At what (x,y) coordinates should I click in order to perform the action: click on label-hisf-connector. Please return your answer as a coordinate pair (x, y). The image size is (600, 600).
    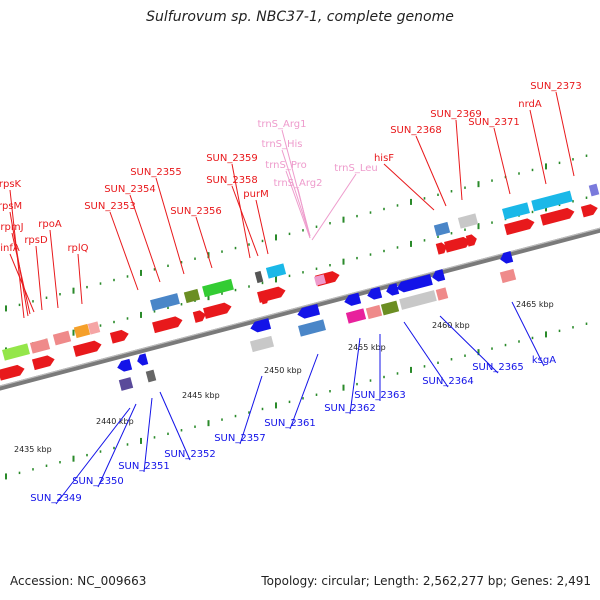
    Looking at the image, I should click on (409, 187).